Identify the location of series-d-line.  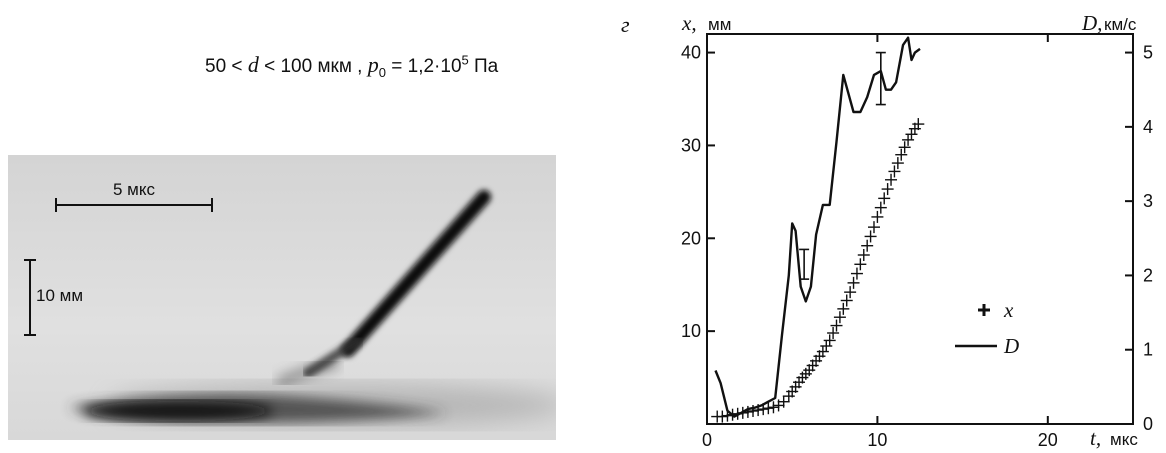
(817, 227).